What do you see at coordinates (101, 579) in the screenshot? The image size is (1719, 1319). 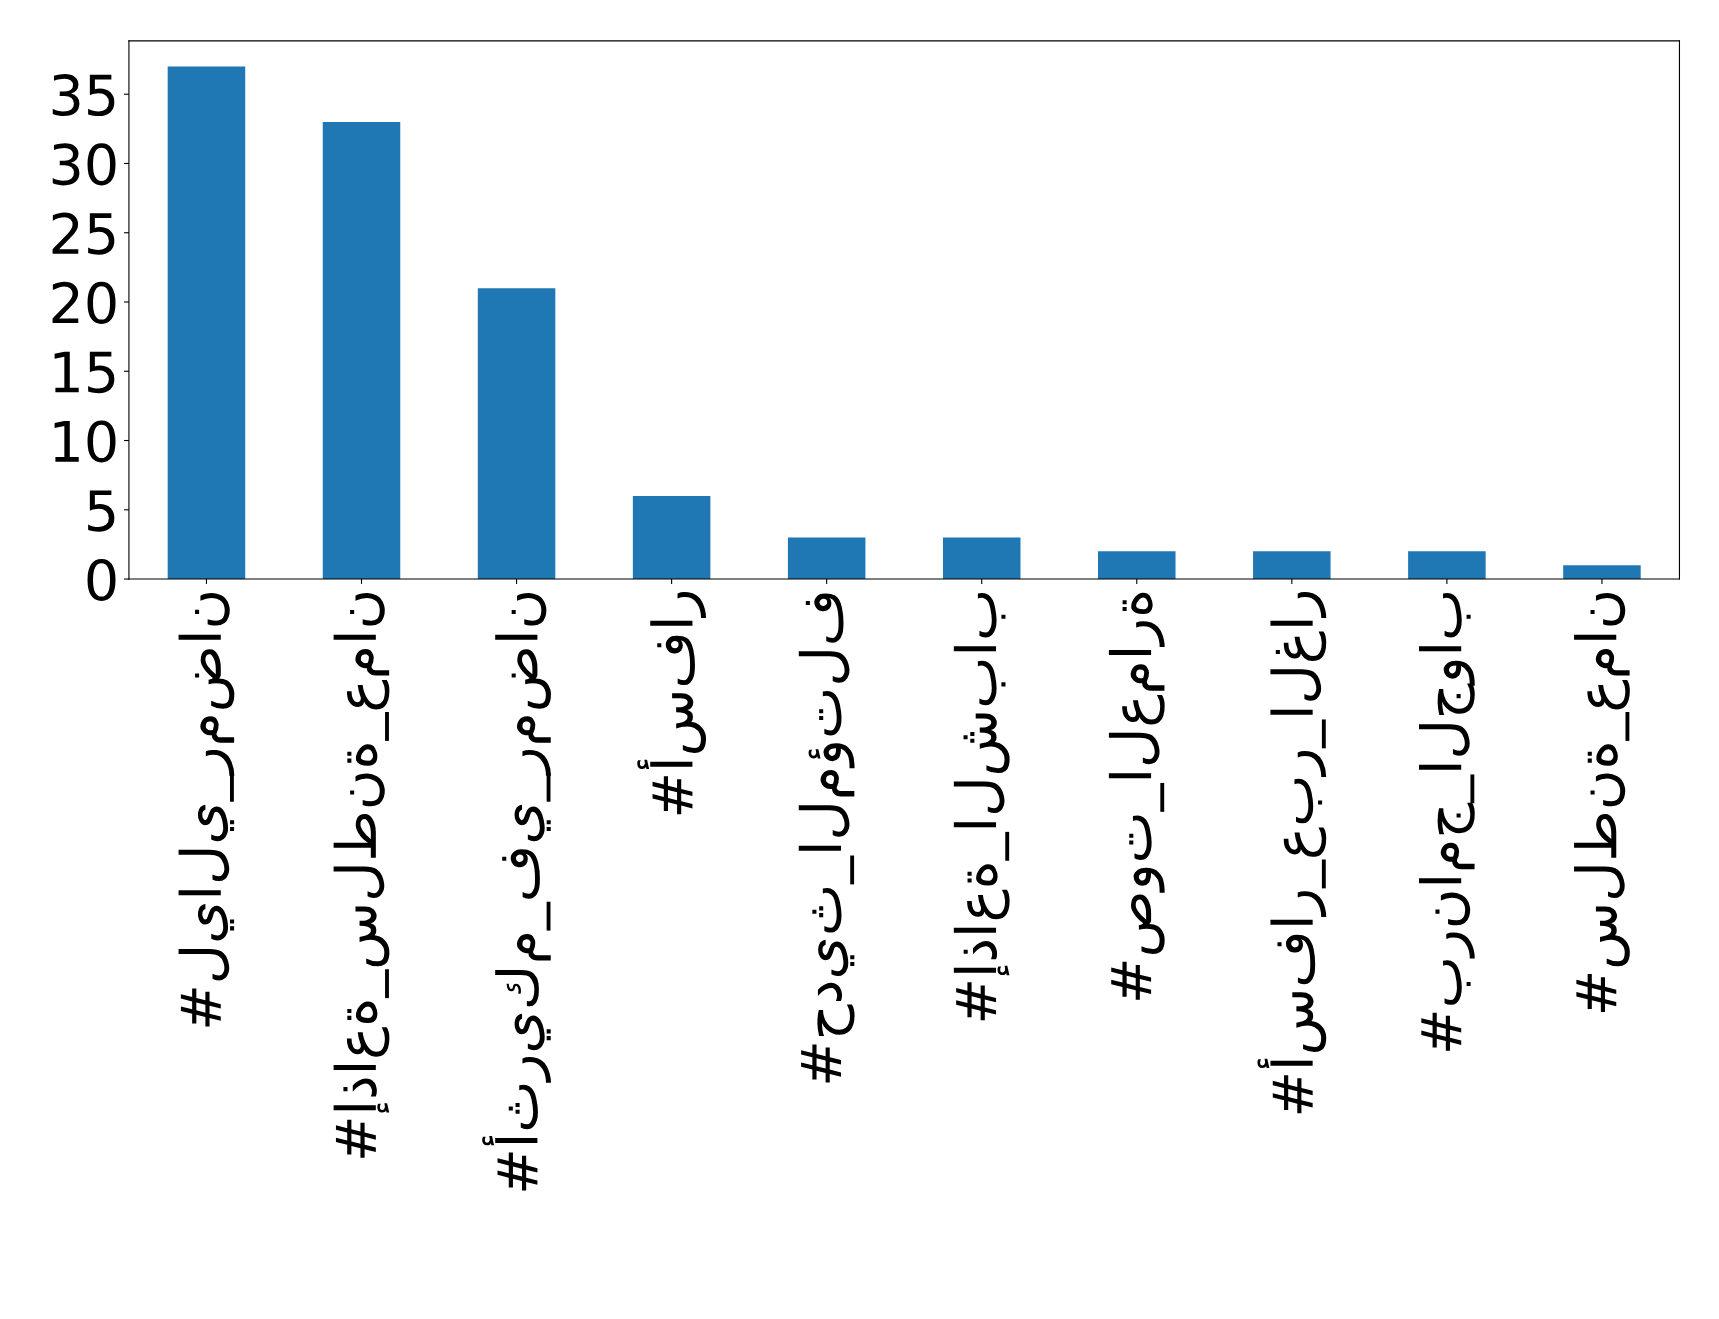 I see `y-tick-label: 0` at bounding box center [101, 579].